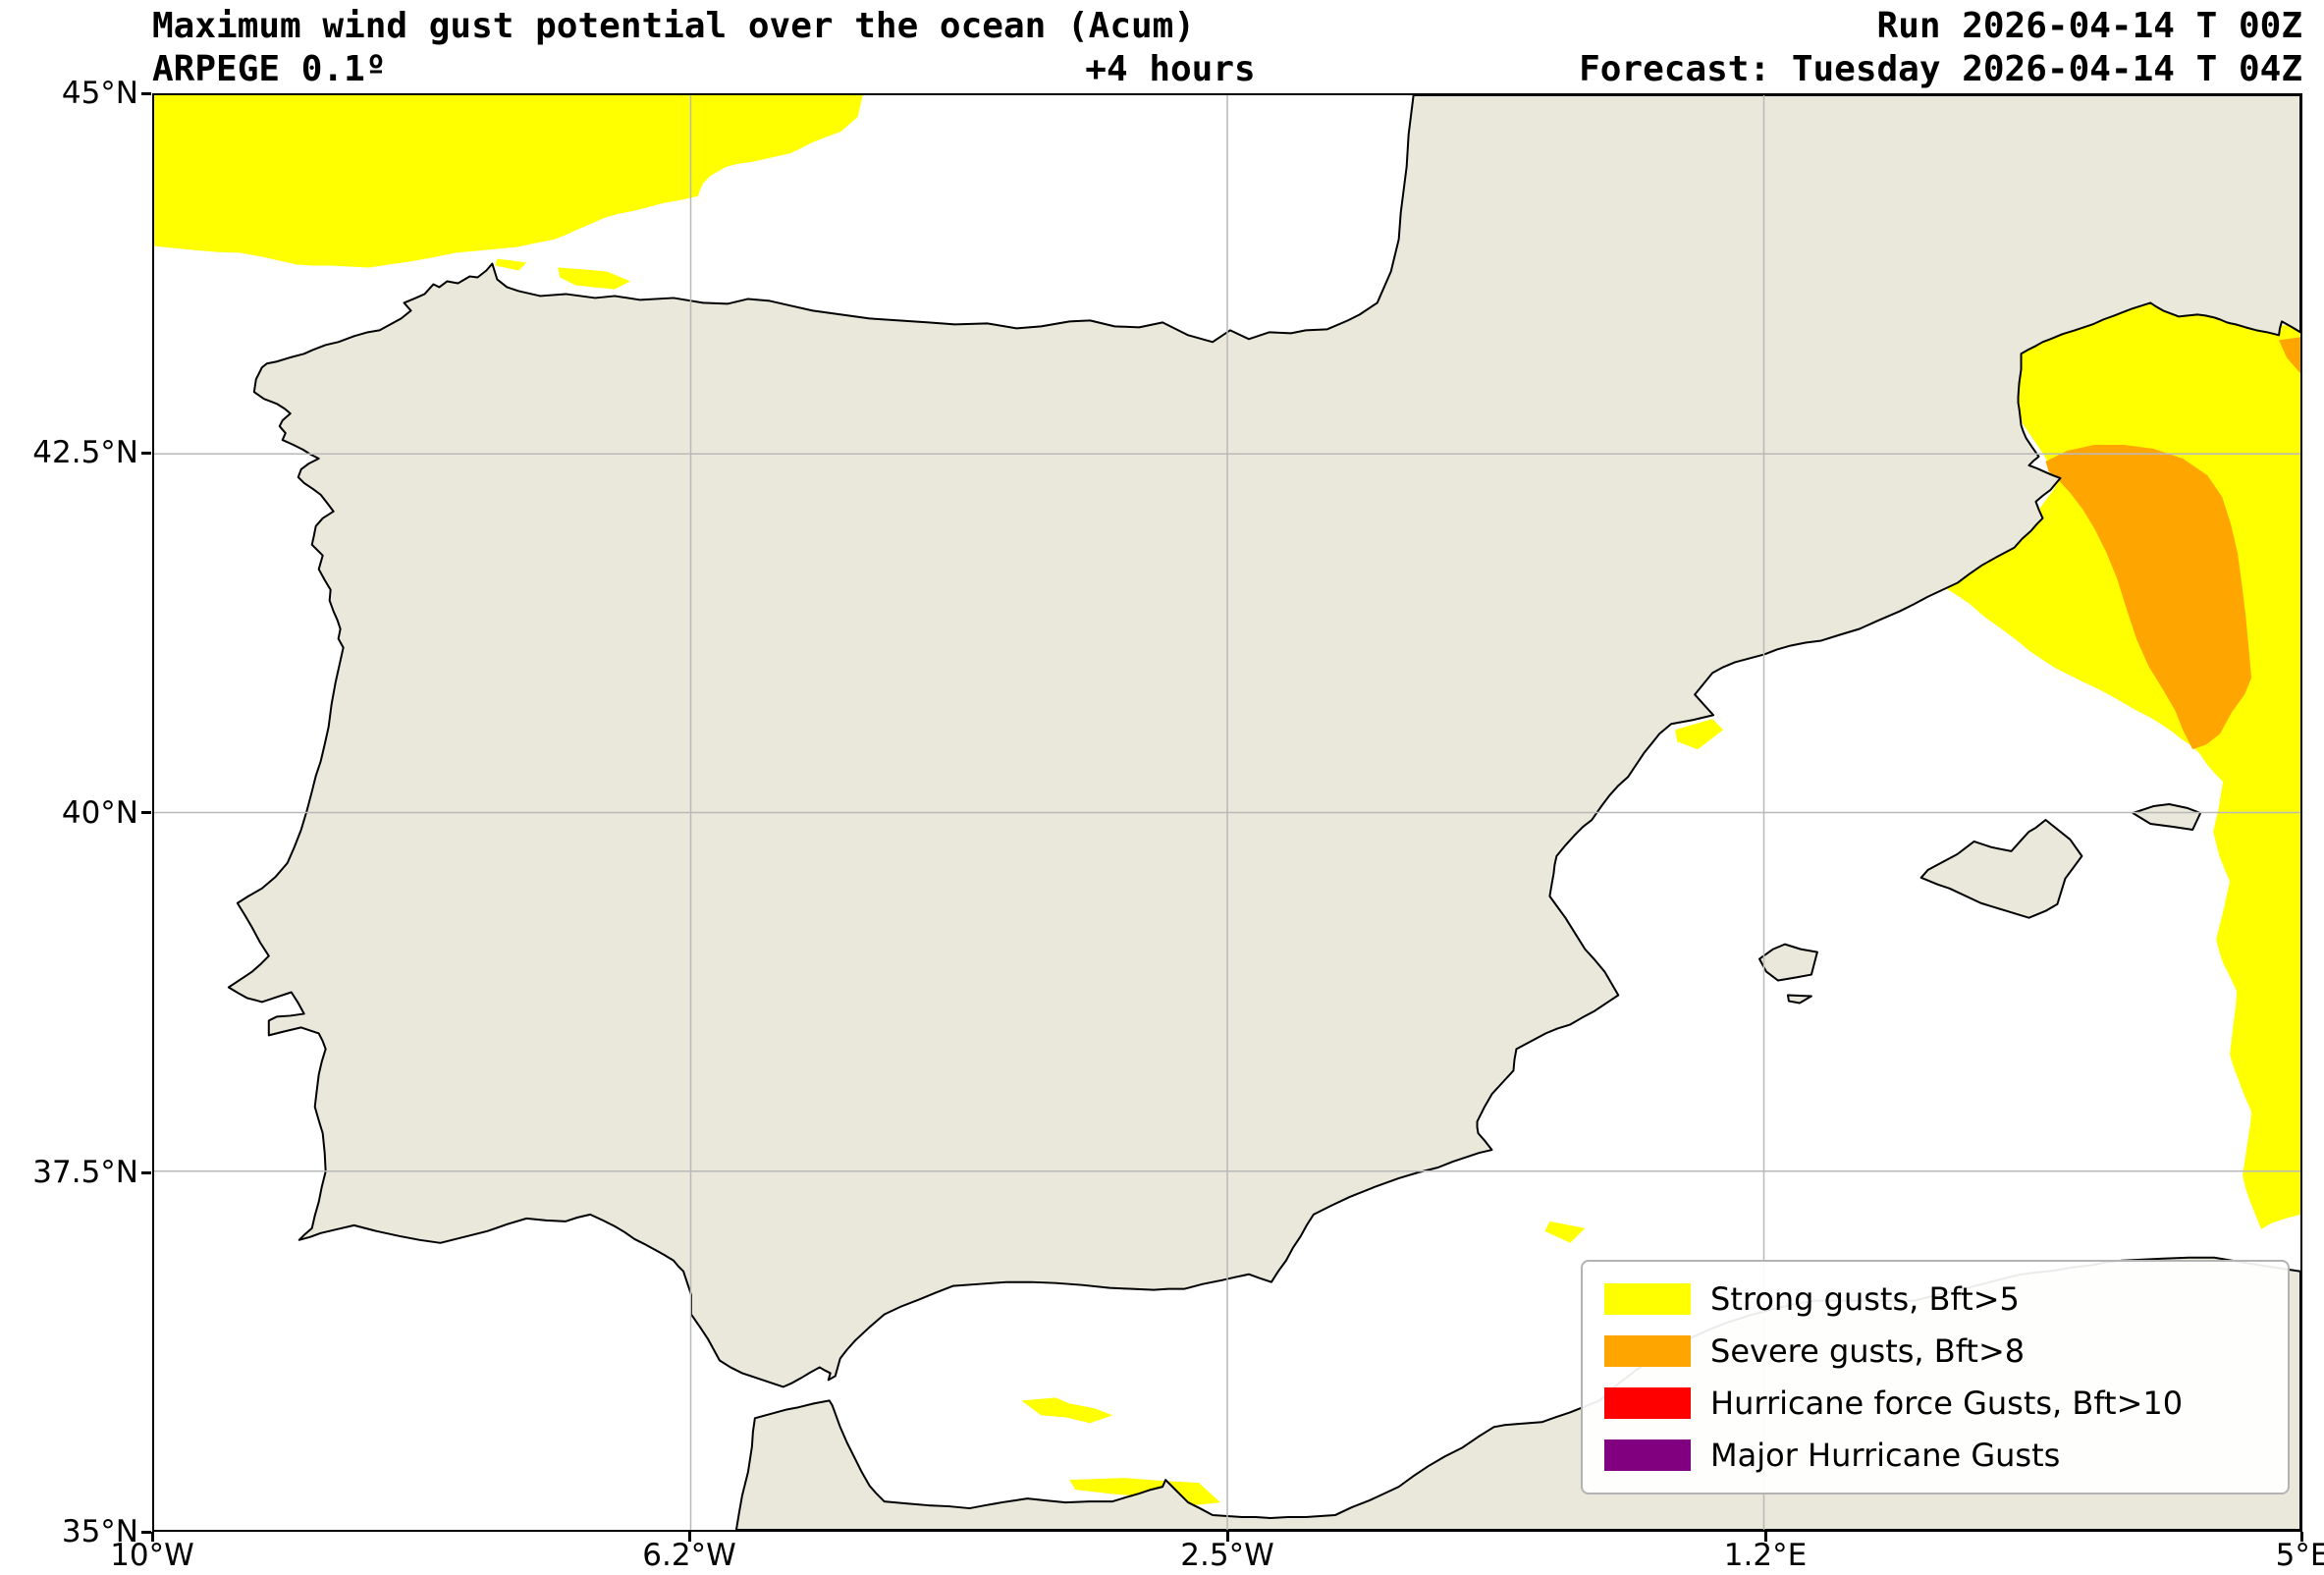  Describe the element at coordinates (2289, 355) in the screenshot. I see `severe-gust-patch-right-edge` at that location.